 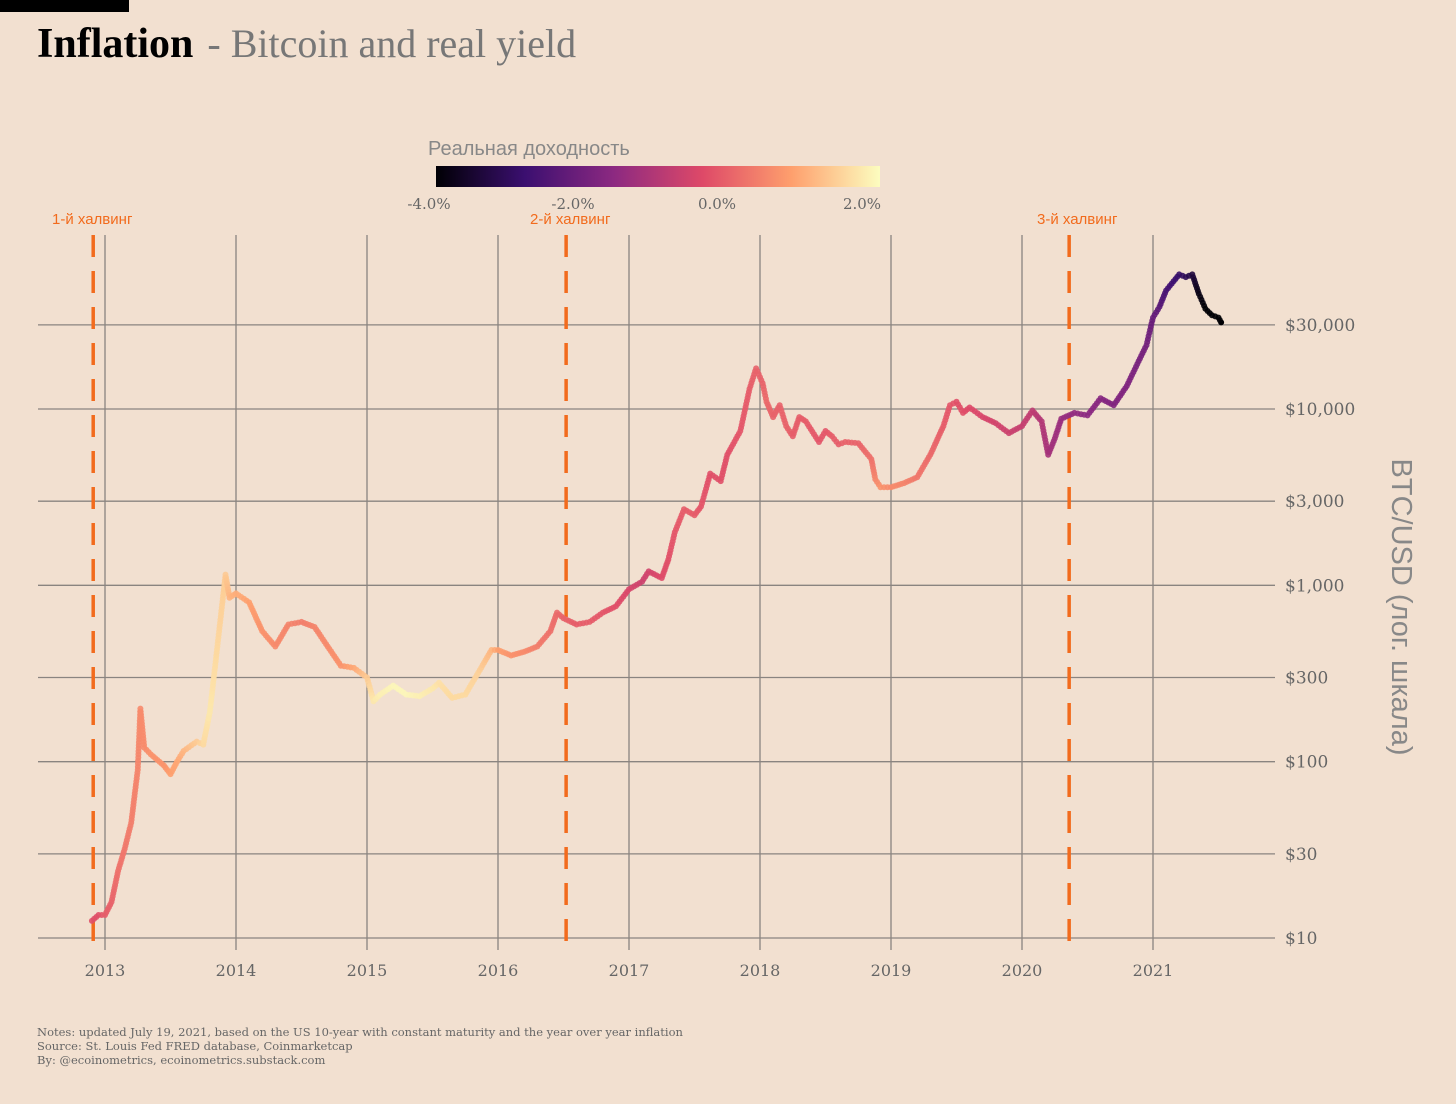 I want to click on legend-tick-label: 0.0%, so click(x=717, y=204).